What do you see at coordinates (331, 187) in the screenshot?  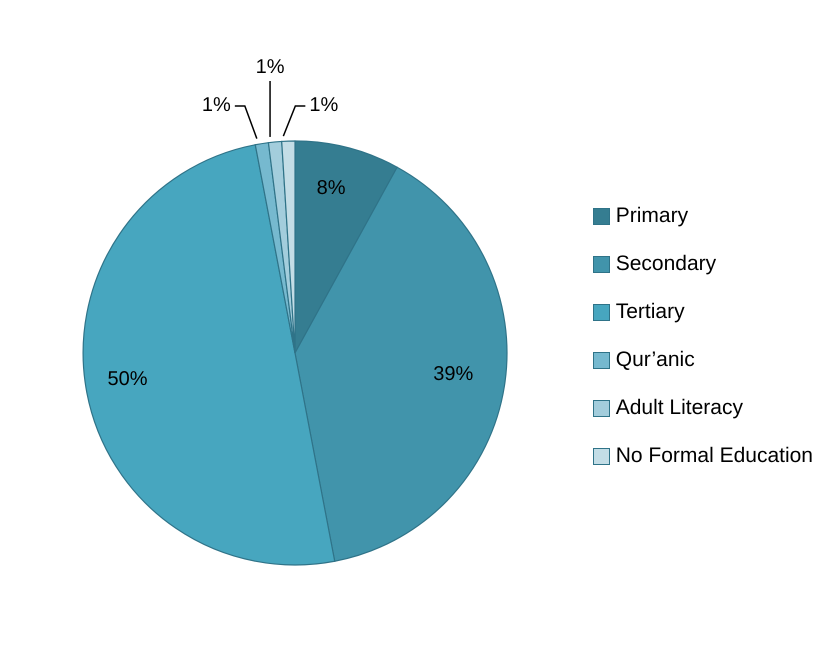 I see `data-label: 8%` at bounding box center [331, 187].